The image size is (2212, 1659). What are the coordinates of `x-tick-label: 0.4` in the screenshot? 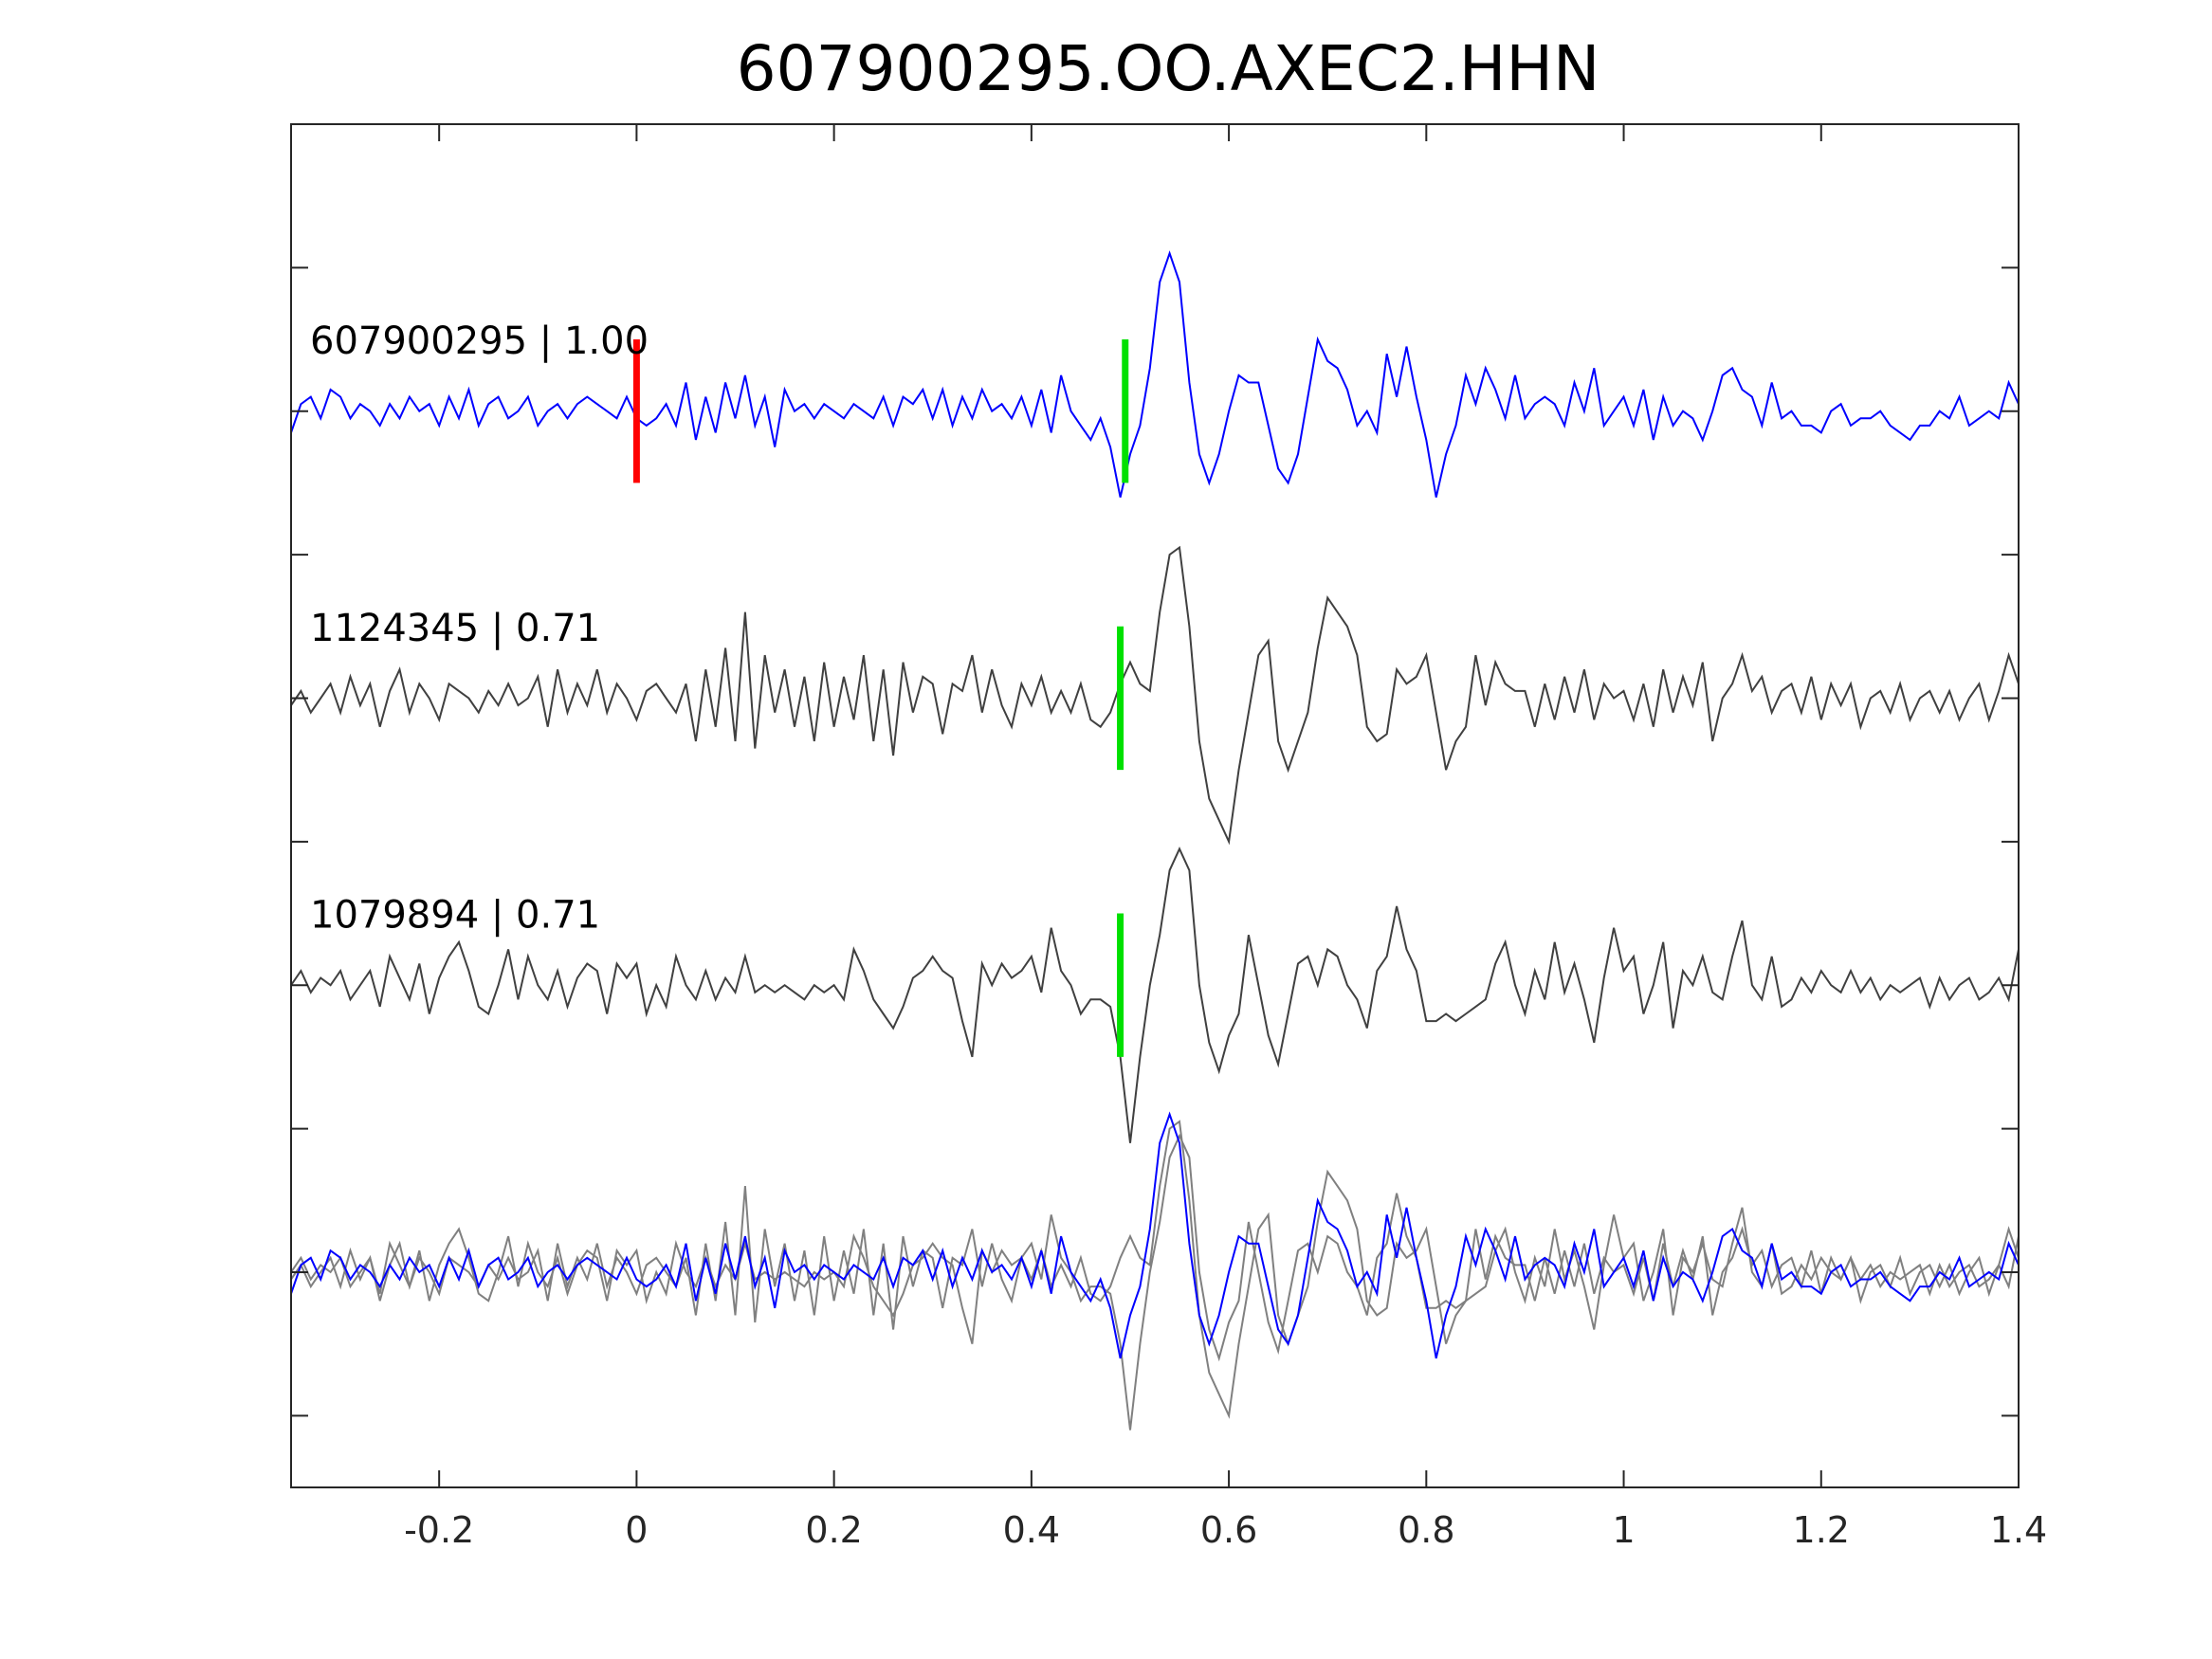 It's located at (1031, 1530).